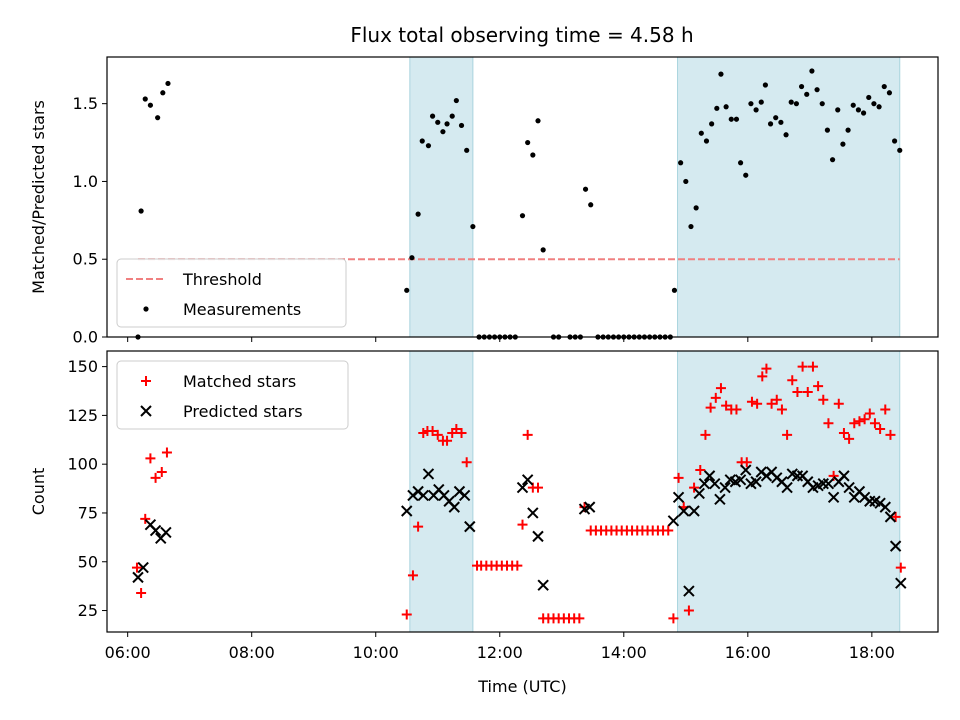 Image resolution: width=960 pixels, height=720 pixels. I want to click on figure-title: Flux total observing time = 4.58 h, so click(521, 35).